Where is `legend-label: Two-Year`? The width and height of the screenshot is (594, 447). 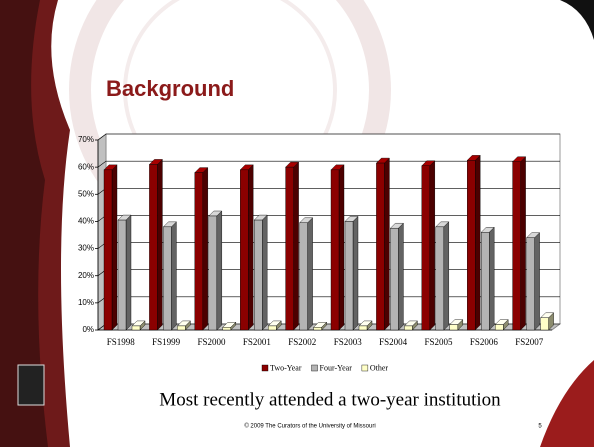
legend-label: Two-Year is located at coordinates (286, 367).